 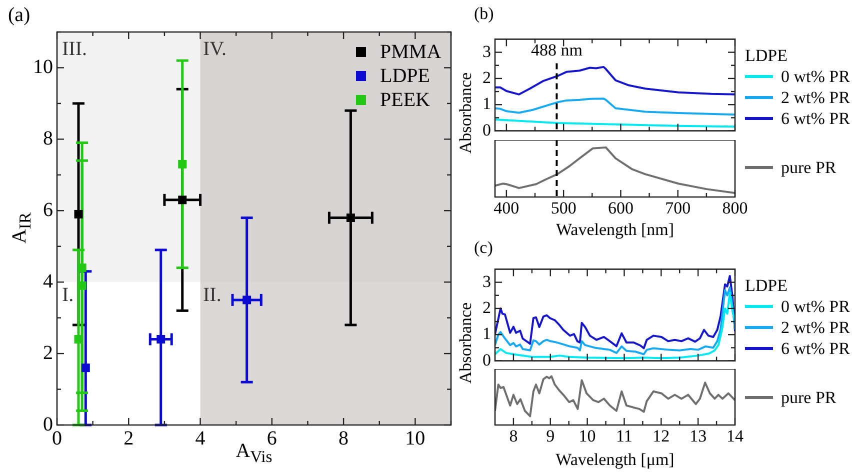 What do you see at coordinates (615, 460) in the screenshot?
I see `x-axis-title: Wavelength [μm]` at bounding box center [615, 460].